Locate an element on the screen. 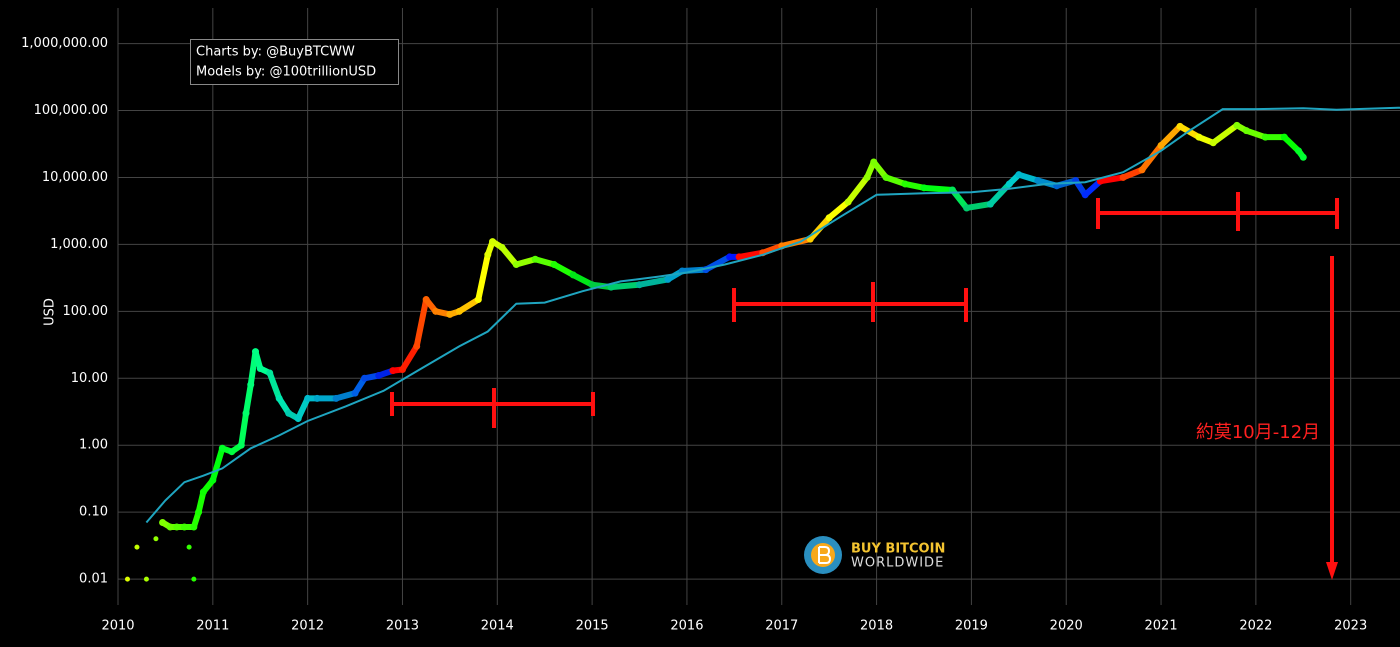  x-tick-label: 2015 is located at coordinates (592, 626).